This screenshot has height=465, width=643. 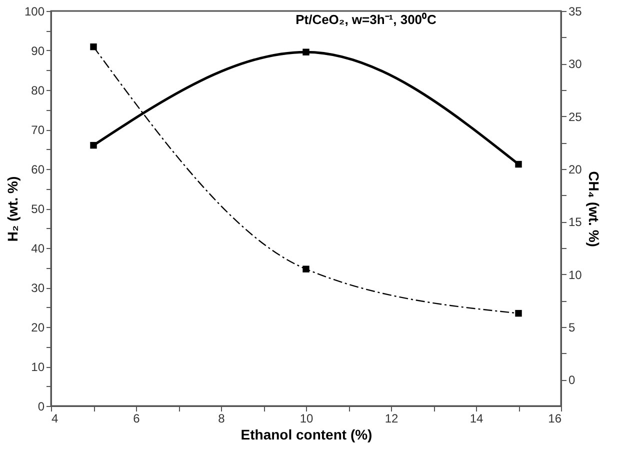 What do you see at coordinates (38, 209) in the screenshot?
I see `y-tick-label: 50` at bounding box center [38, 209].